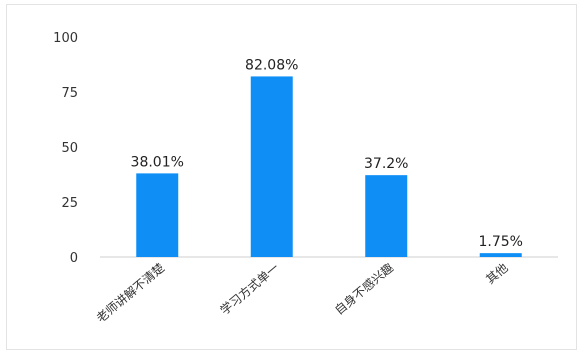 The width and height of the screenshot is (585, 356). I want to click on y-tick-label: 50, so click(69, 148).